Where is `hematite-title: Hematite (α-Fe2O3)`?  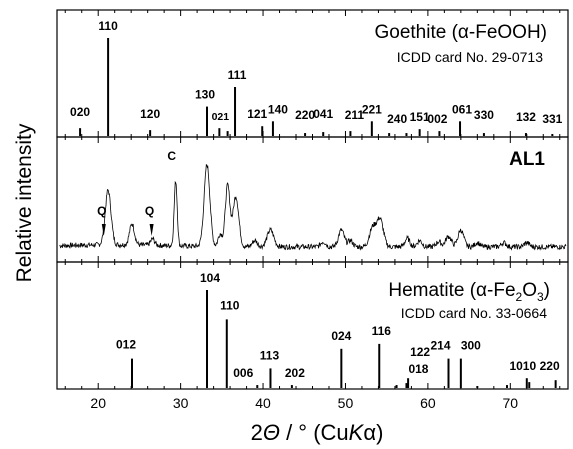 hematite-title: Hematite (α-Fe2O3) is located at coordinates (469, 292).